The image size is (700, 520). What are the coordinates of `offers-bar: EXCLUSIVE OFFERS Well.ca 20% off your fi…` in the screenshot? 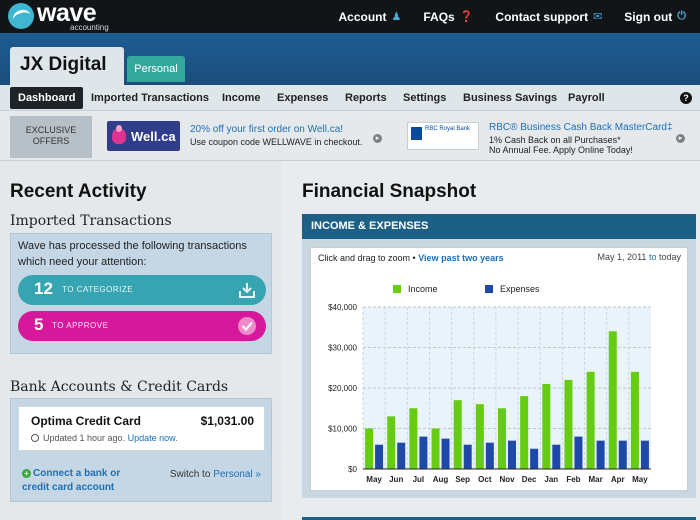 It's located at (350, 137).